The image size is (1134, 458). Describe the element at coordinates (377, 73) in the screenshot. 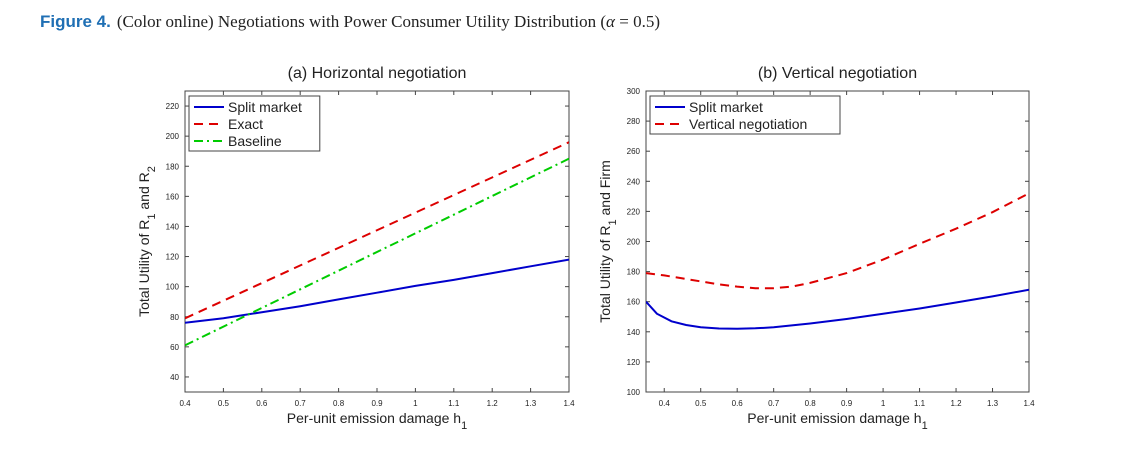

I see `chart-title: (a) Horizontal negotiation` at that location.